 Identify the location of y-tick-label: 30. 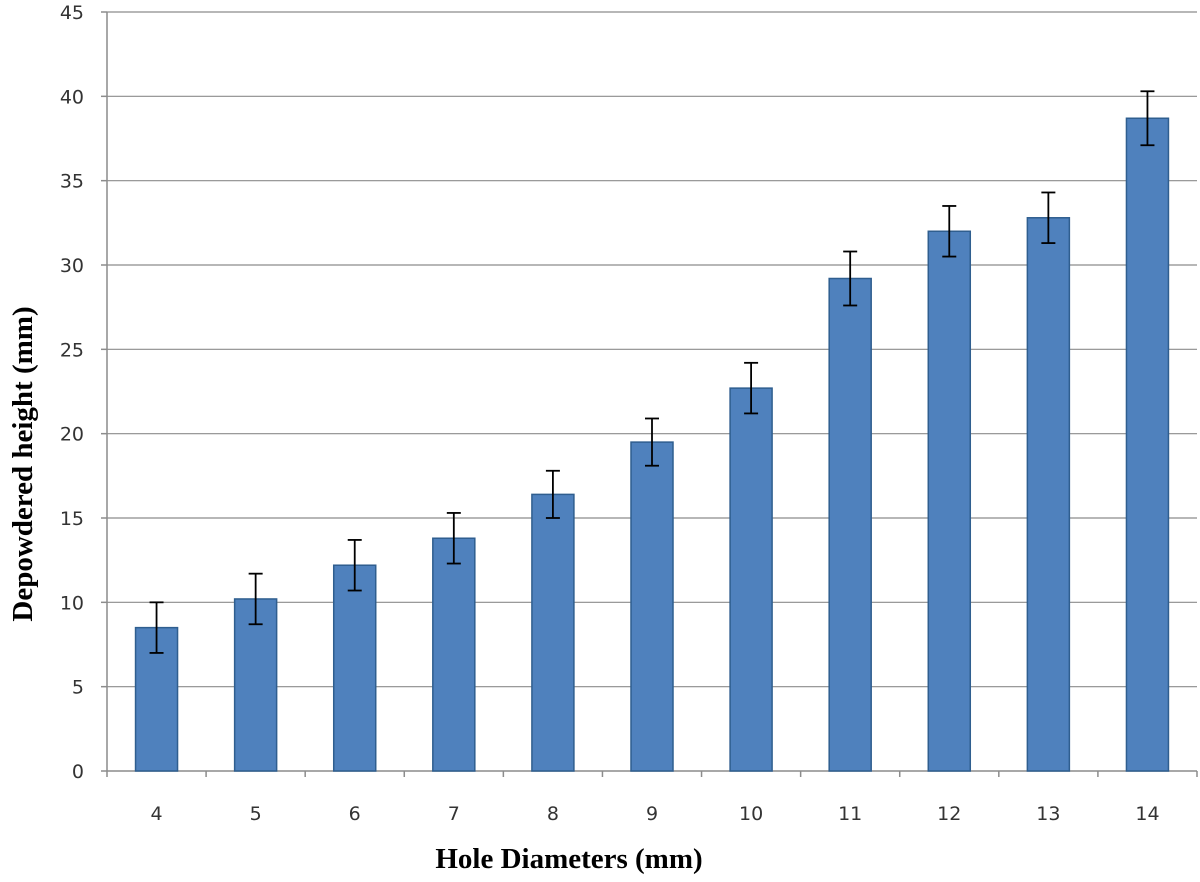
(72, 266).